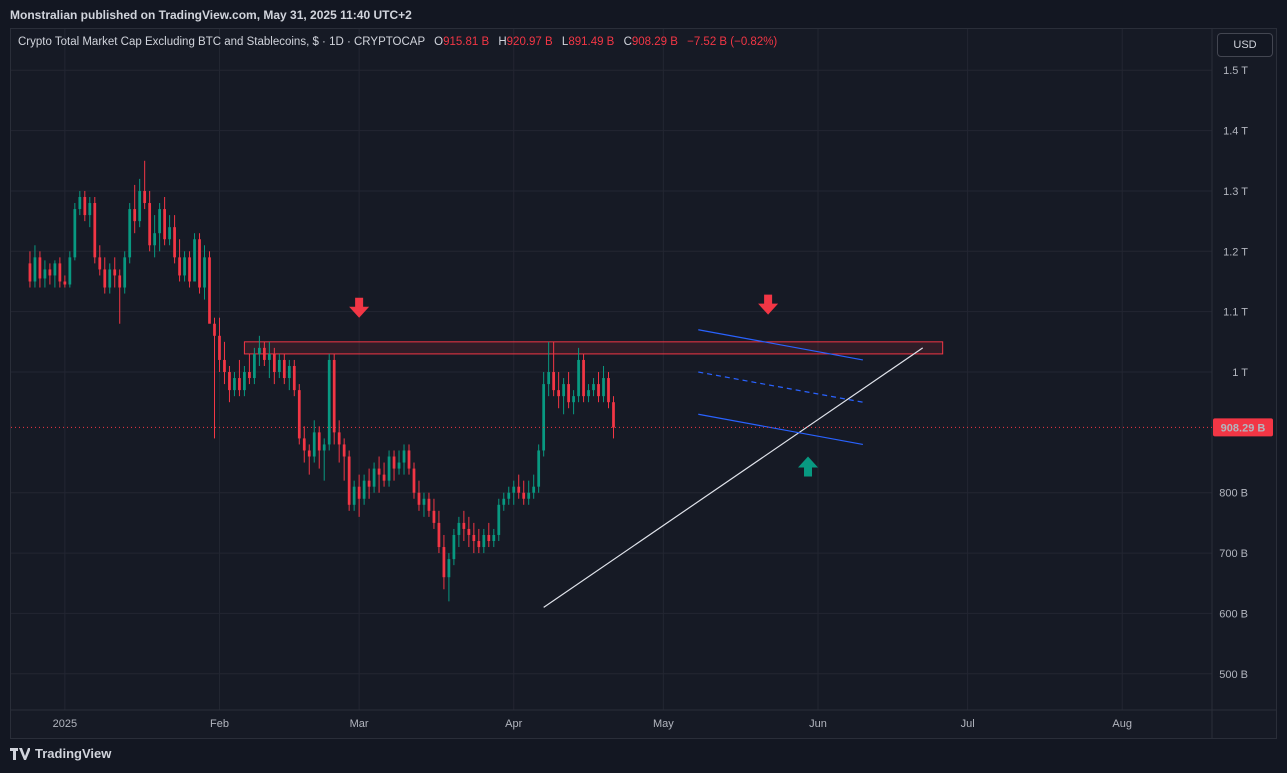 The width and height of the screenshot is (1287, 773). What do you see at coordinates (1245, 45) in the screenshot?
I see `currency-button: USD` at bounding box center [1245, 45].